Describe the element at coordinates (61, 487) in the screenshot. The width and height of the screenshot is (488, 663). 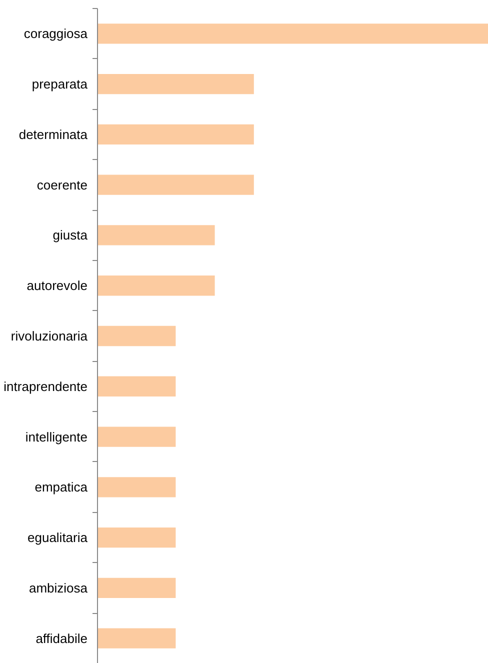
I see `y-tick-label: empatica` at that location.